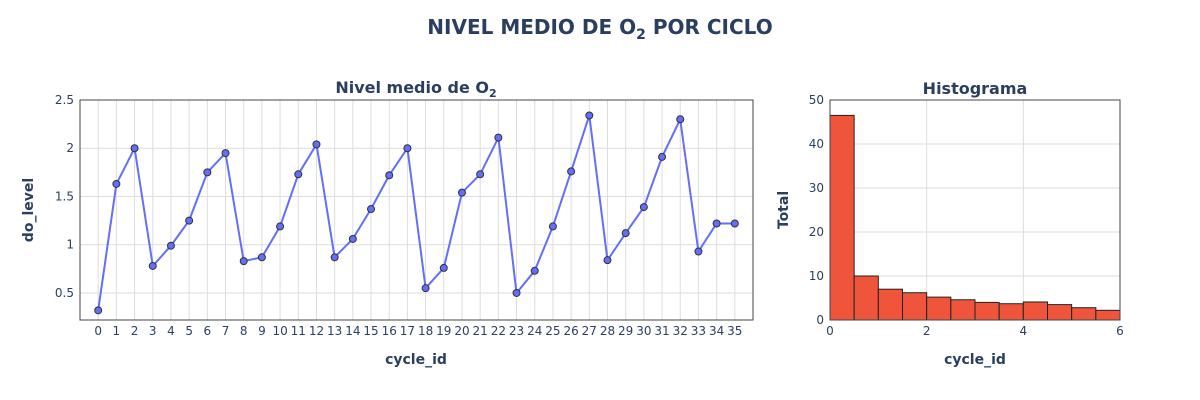  What do you see at coordinates (816, 276) in the screenshot?
I see `histogram-y-tick-label: 10` at bounding box center [816, 276].